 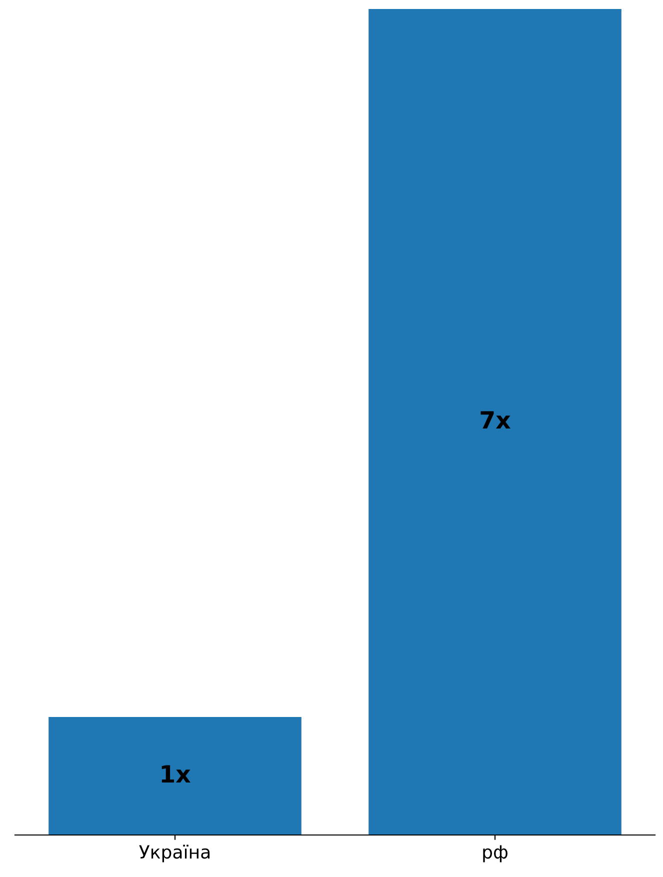 I want to click on data-label: 1x, so click(x=176, y=774).